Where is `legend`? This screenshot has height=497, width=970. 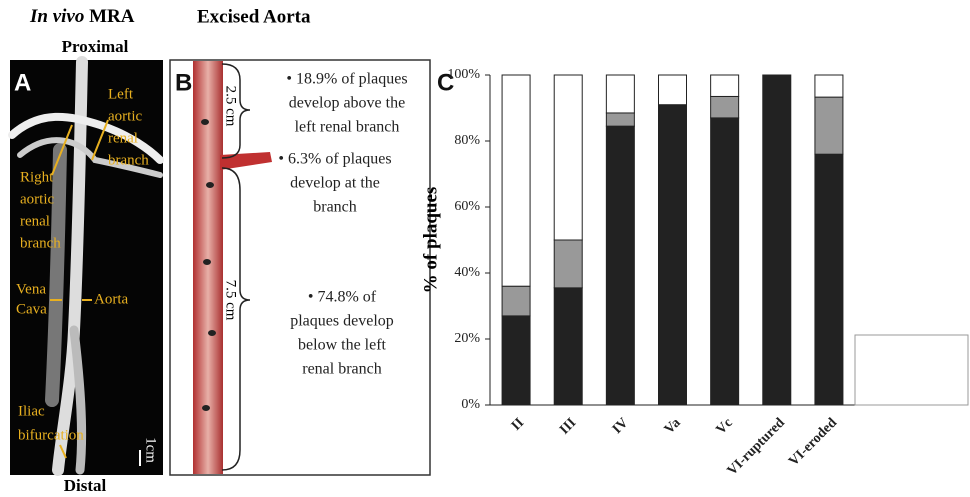 legend is located at coordinates (911, 370).